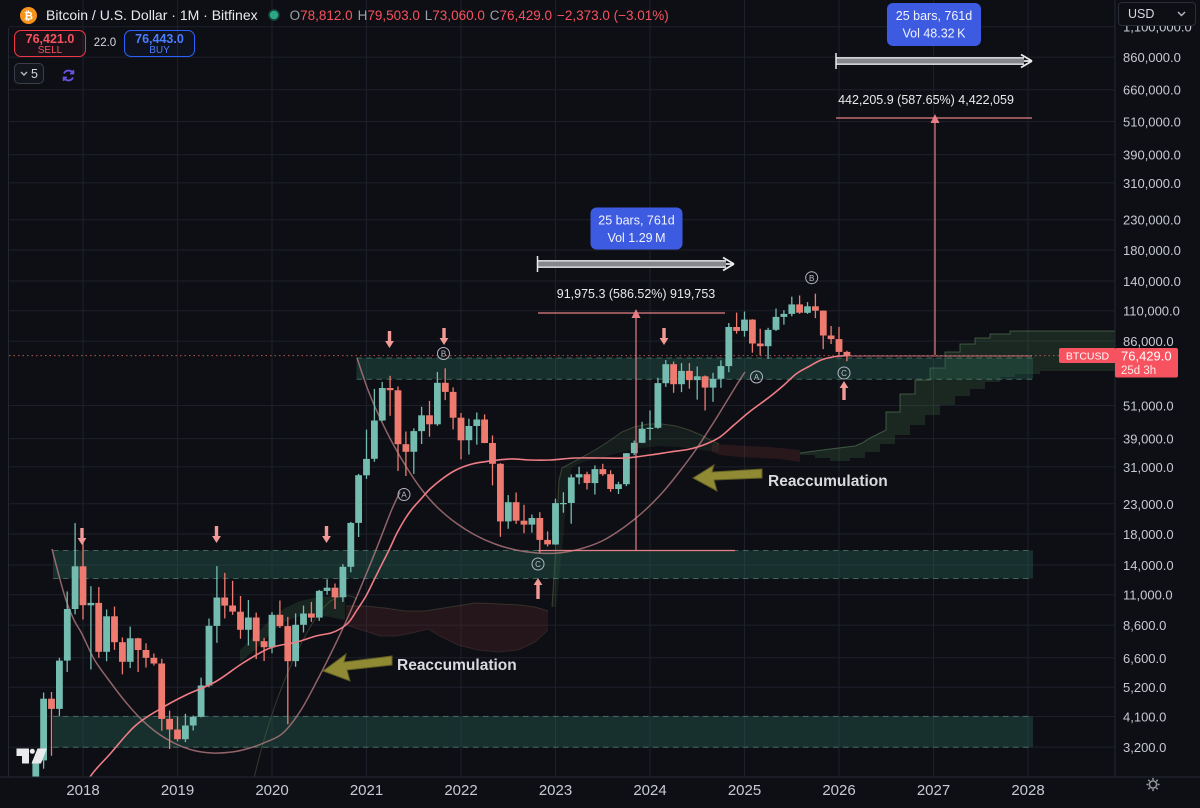  Describe the element at coordinates (1148, 534) in the screenshot. I see `svg-text: 18,000.0` at that location.